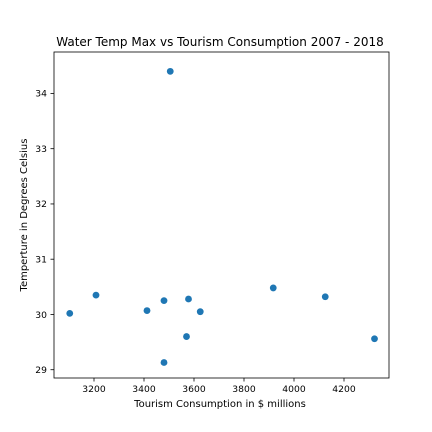 The height and width of the screenshot is (432, 432). What do you see at coordinates (44, 232) in the screenshot?
I see `y-axis: 29 30 31 32 33 34` at bounding box center [44, 232].